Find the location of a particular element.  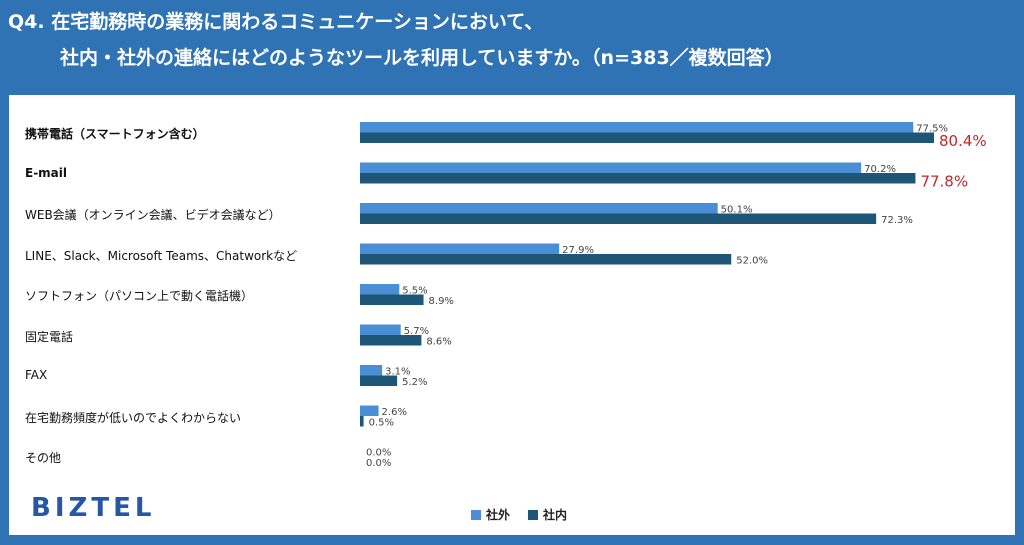

legend-swatch-shanai is located at coordinates (533, 514).